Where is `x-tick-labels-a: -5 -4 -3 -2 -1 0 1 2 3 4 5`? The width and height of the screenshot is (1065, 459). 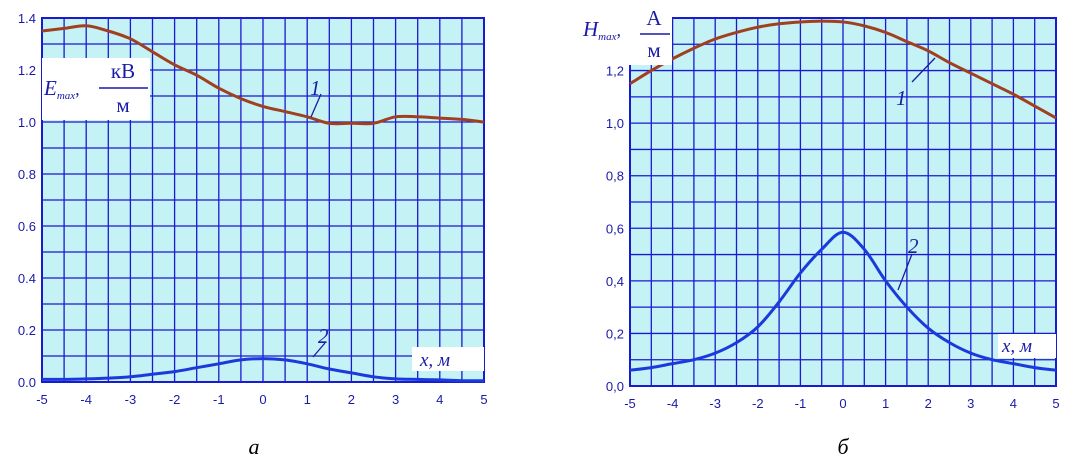
x-tick-labels-a: -5 -4 -3 -2 -1 0 1 2 3 4 5 is located at coordinates (261, 399).